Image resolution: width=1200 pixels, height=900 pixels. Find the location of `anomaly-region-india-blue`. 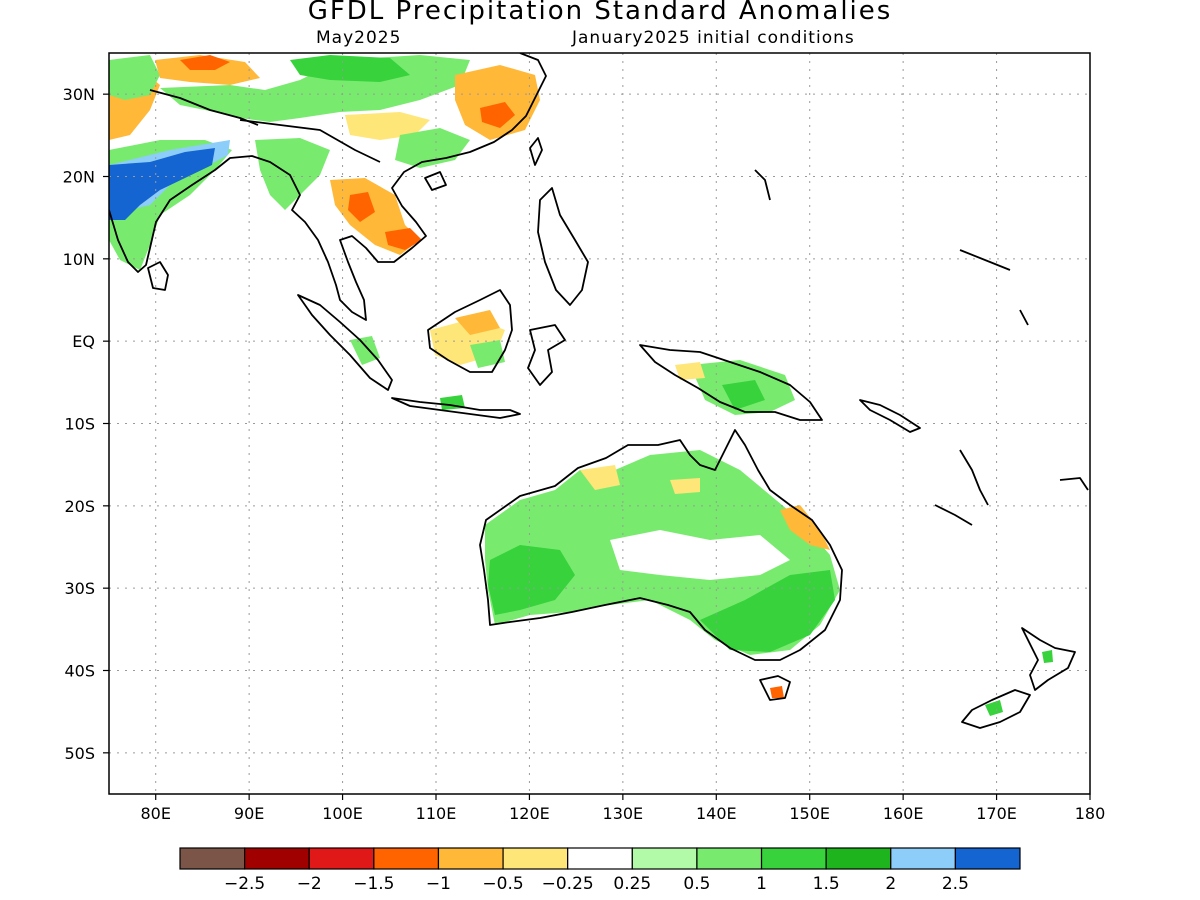

anomaly-region-india-blue is located at coordinates (162, 184).